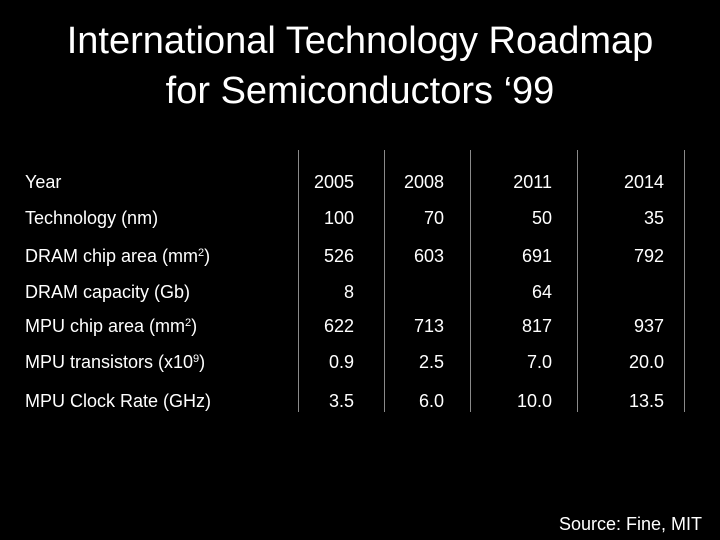 The width and height of the screenshot is (720, 540). What do you see at coordinates (338, 256) in the screenshot?
I see `table-cell: 526` at bounding box center [338, 256].